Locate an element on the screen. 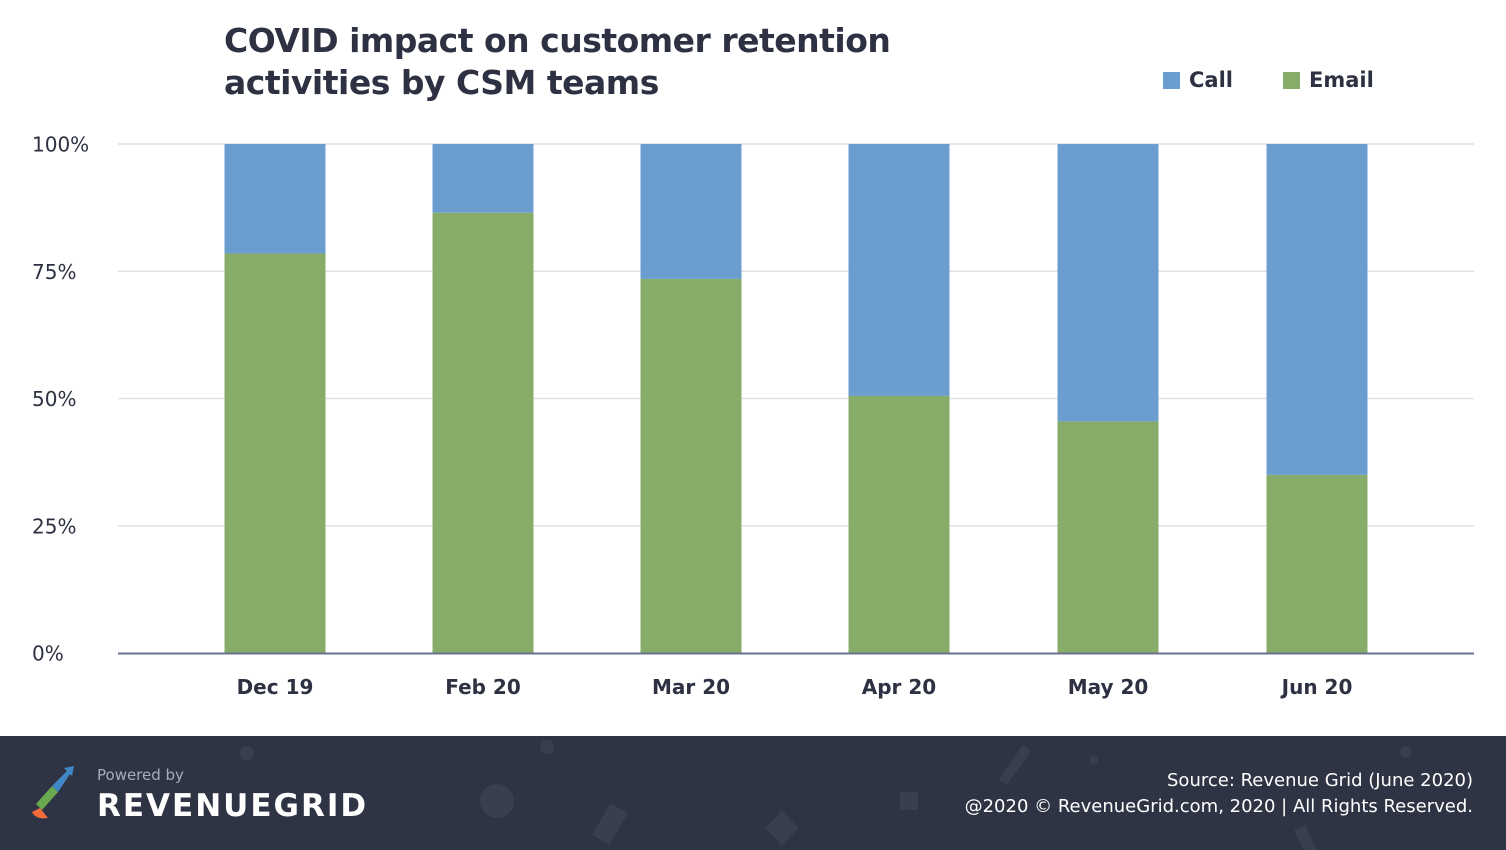 The height and width of the screenshot is (850, 1506). brand-name: REVENUEGRID is located at coordinates (233, 806).